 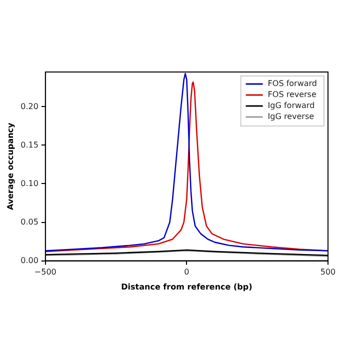 I want to click on y-tick-label: 0.20, so click(x=29, y=106).